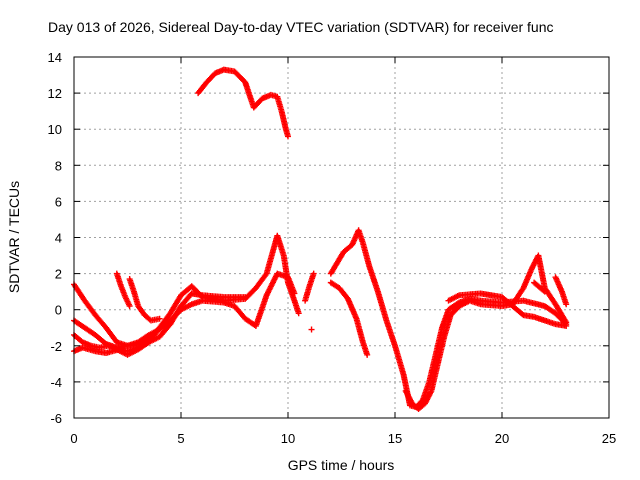 Image resolution: width=640 pixels, height=480 pixels. Describe the element at coordinates (180, 438) in the screenshot. I see `x-tick-label: 5` at that location.